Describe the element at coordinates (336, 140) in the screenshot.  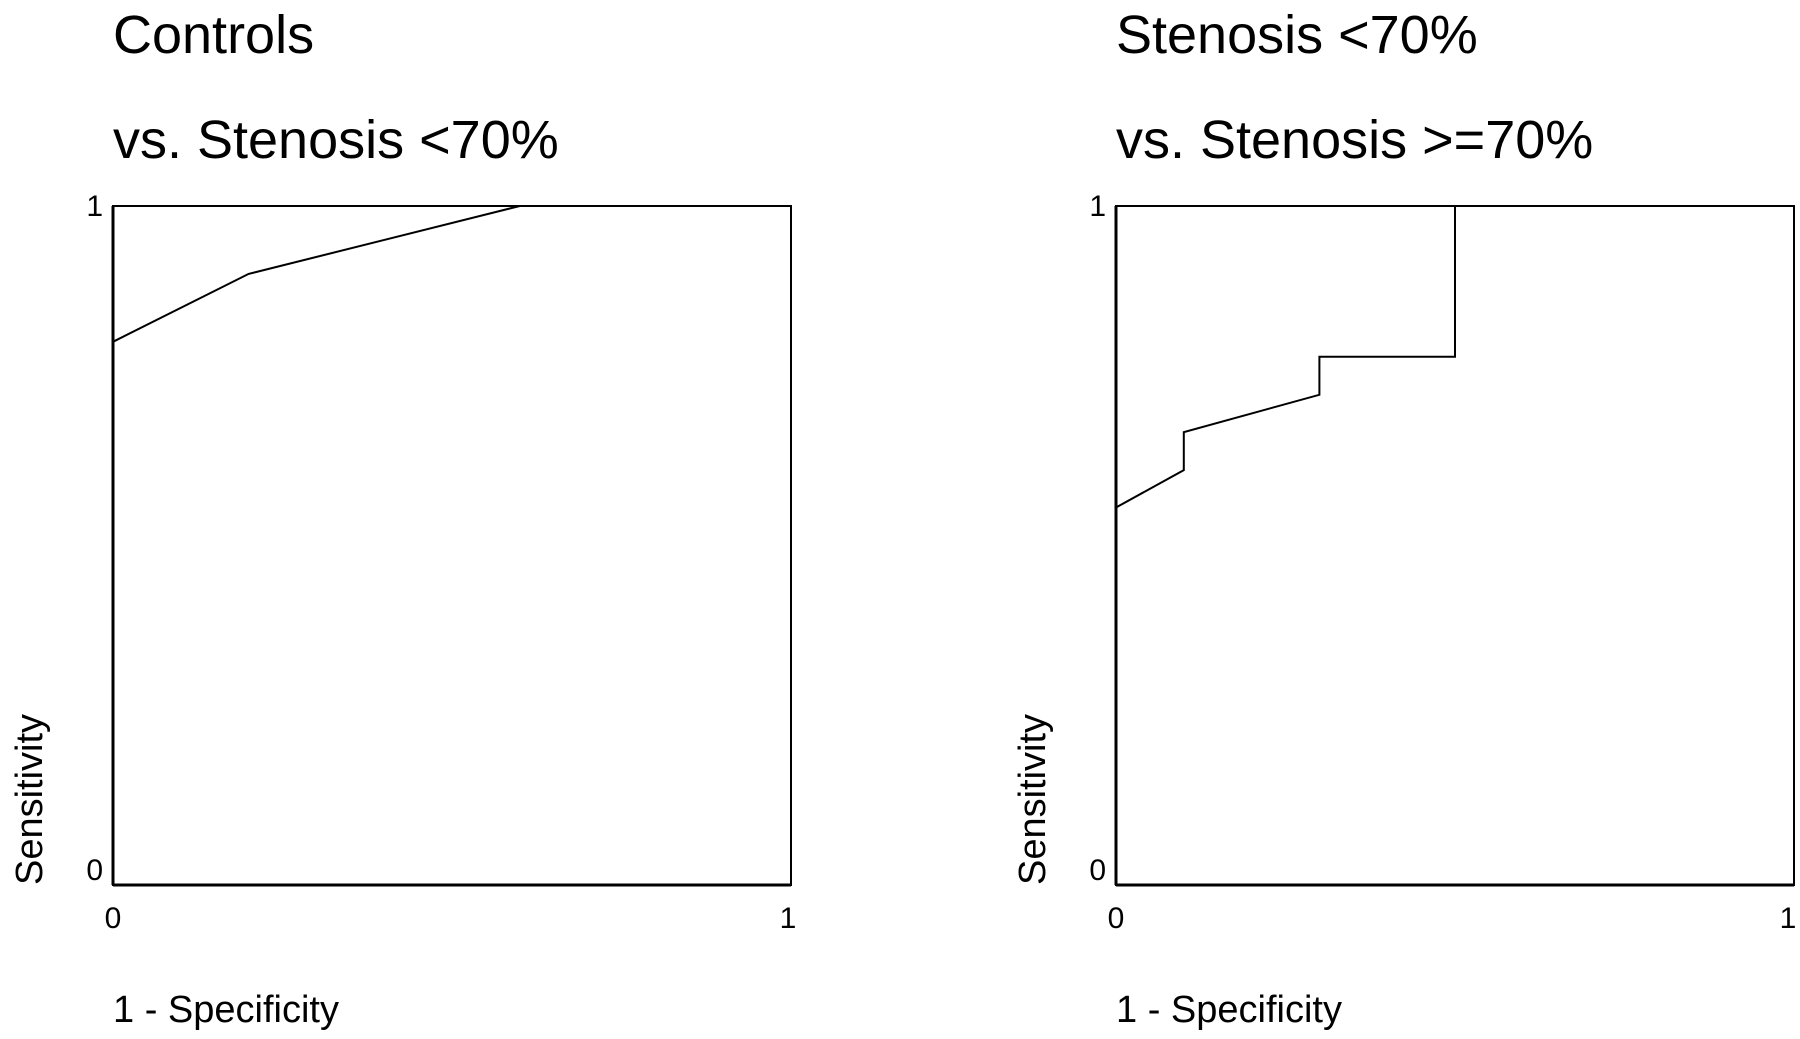
I see `chart-subtitle: vs. Stenosis <70%` at that location.